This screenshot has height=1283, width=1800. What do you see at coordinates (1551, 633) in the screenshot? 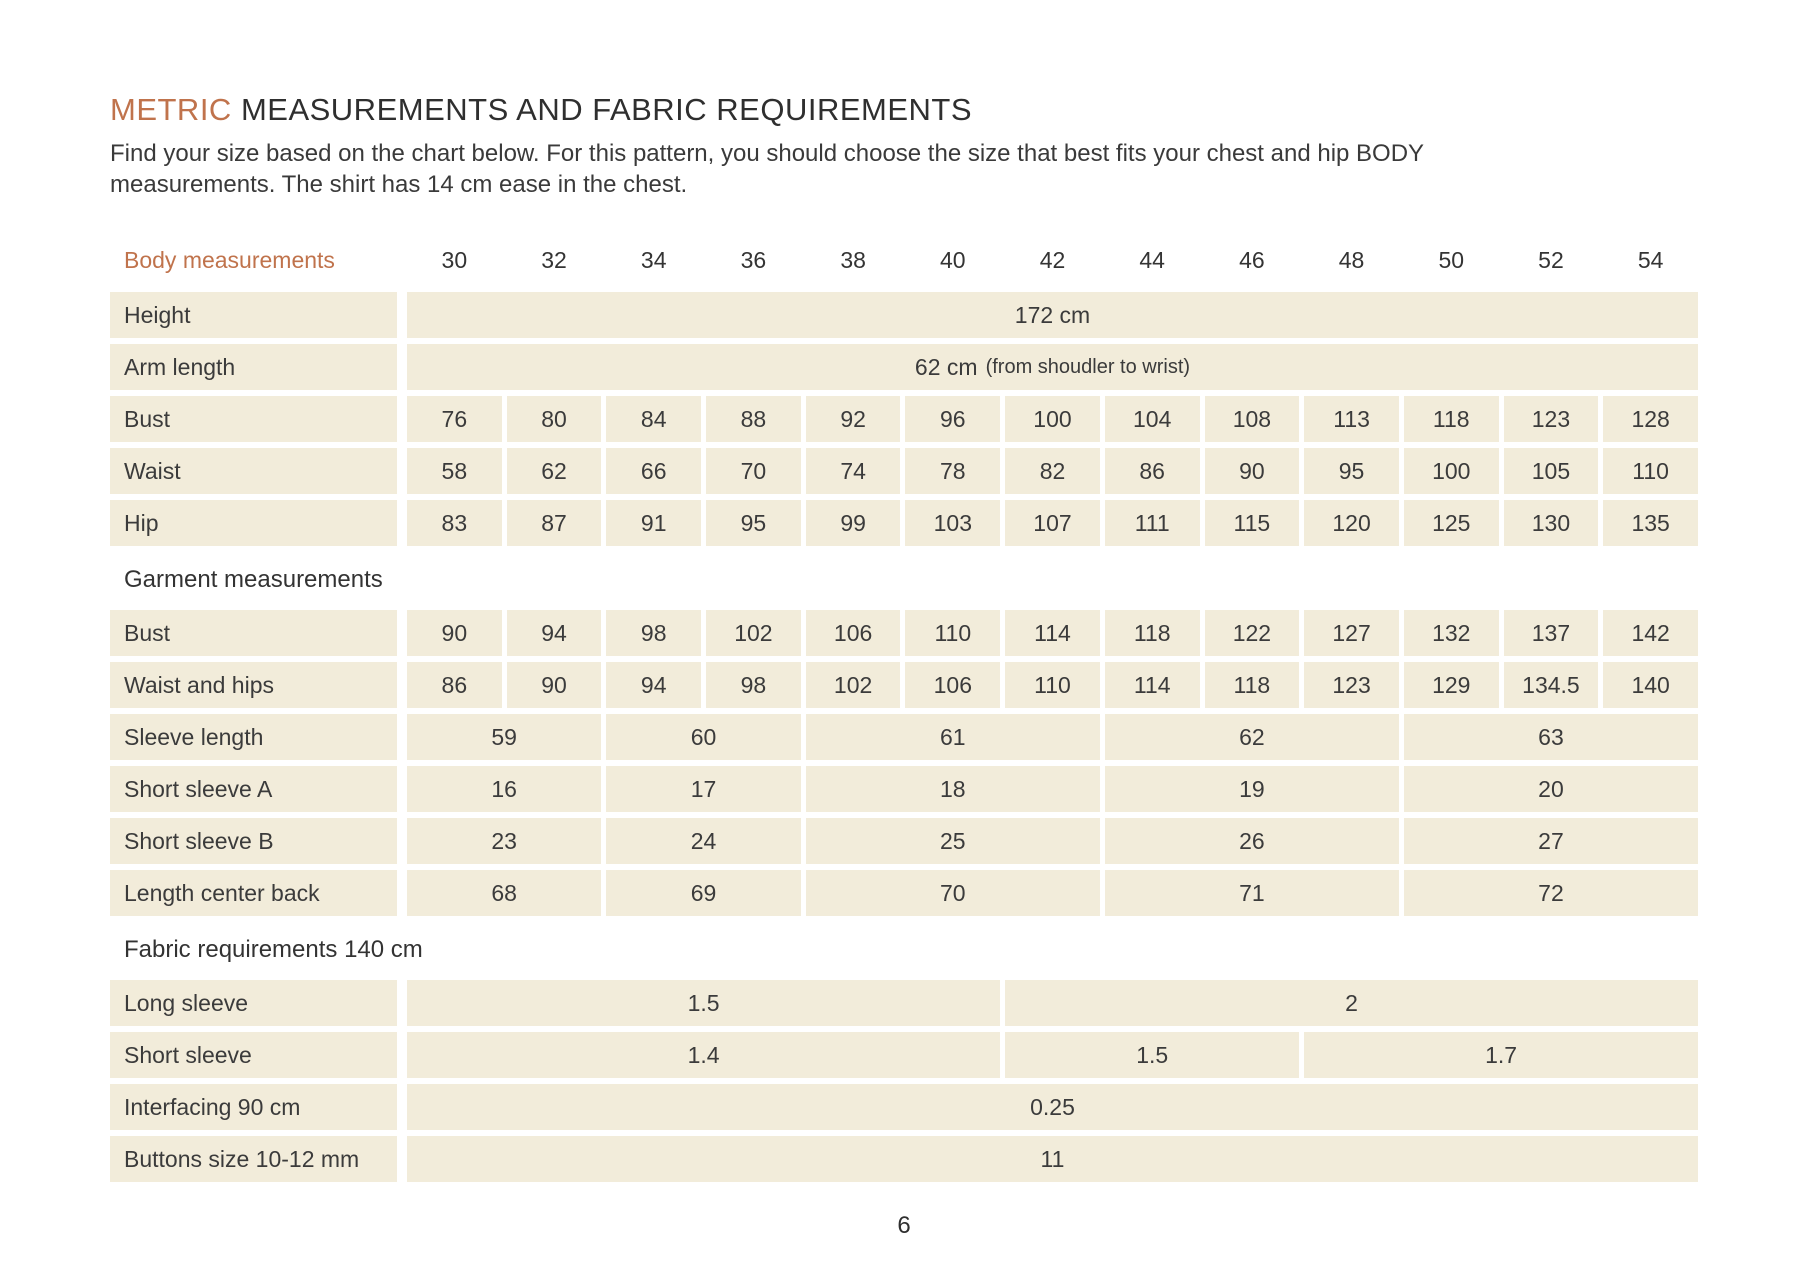
I see `table-cell: 137` at bounding box center [1551, 633].